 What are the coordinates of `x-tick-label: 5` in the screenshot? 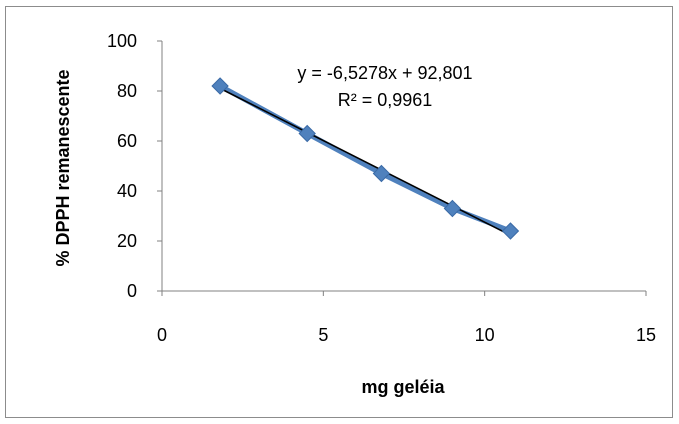 It's located at (323, 335).